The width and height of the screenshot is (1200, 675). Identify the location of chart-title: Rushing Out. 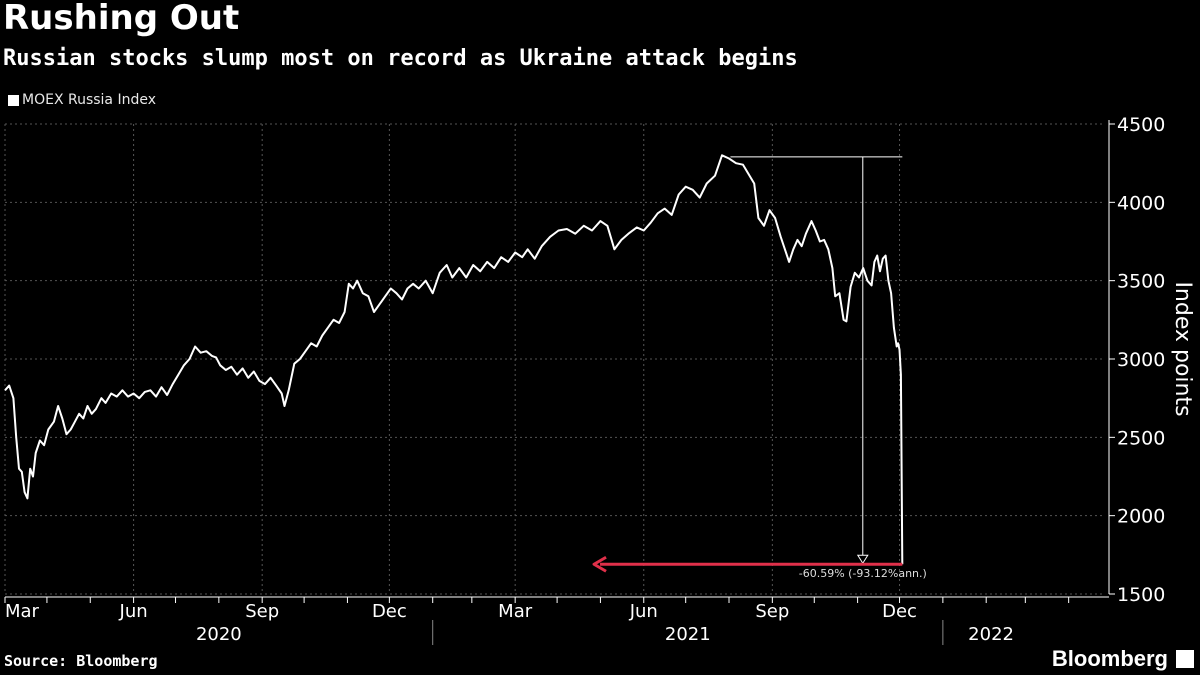
(121, 19).